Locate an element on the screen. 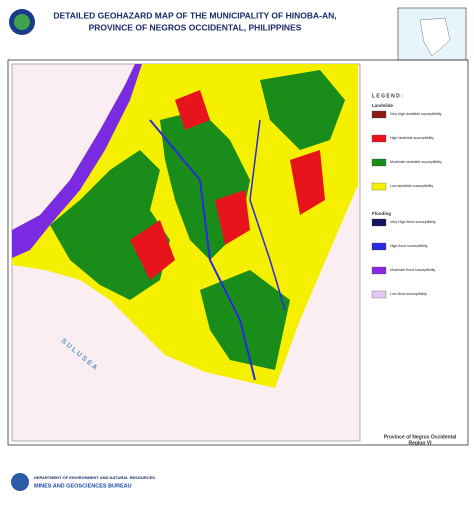 The height and width of the screenshot is (512, 474). inset-land is located at coordinates (435, 37).